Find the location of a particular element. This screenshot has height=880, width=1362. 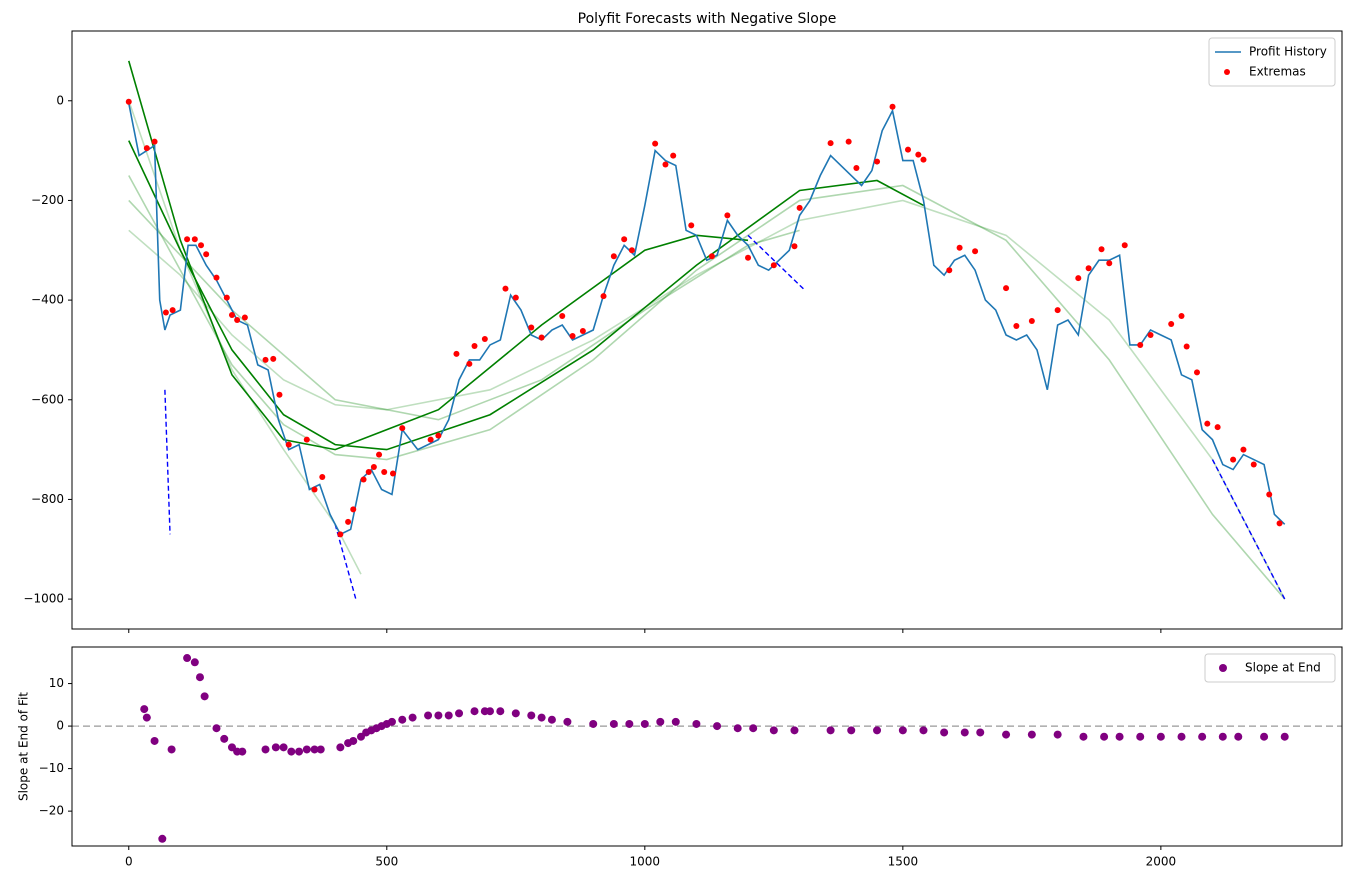

x-tick-label: 1500 is located at coordinates (903, 862).